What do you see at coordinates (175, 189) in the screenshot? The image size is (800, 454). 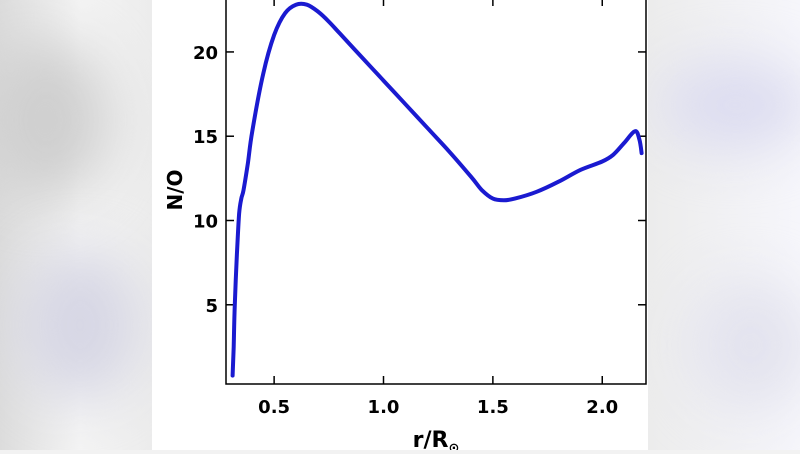 I see `y-axis-label: N/O` at bounding box center [175, 189].